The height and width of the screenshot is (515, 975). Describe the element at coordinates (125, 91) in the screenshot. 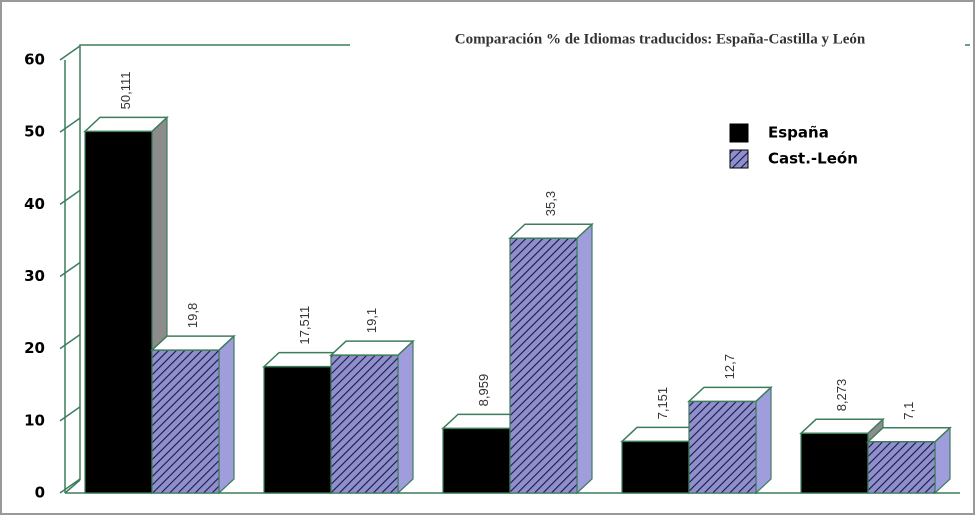

I see `value-label: 50,111` at that location.